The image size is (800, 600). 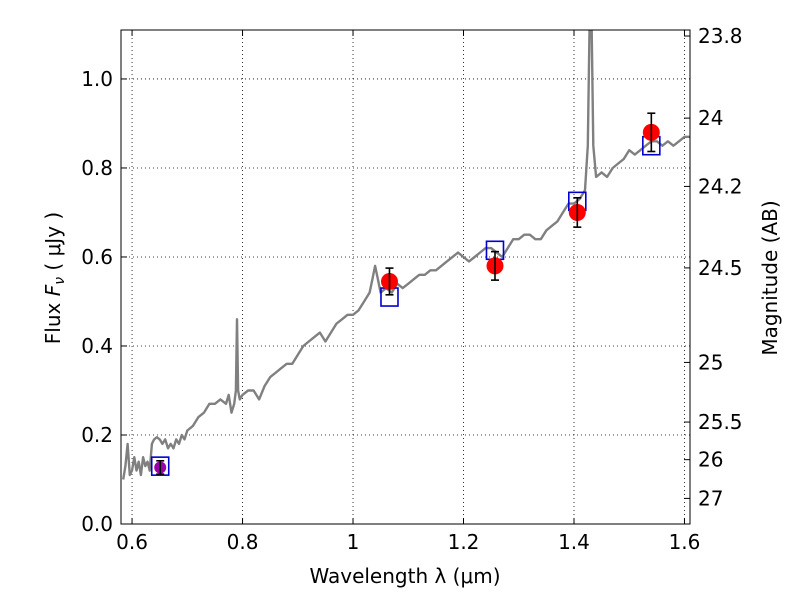 I want to click on y-axis-label: Flux Fν ( μJy ), so click(x=54, y=278).